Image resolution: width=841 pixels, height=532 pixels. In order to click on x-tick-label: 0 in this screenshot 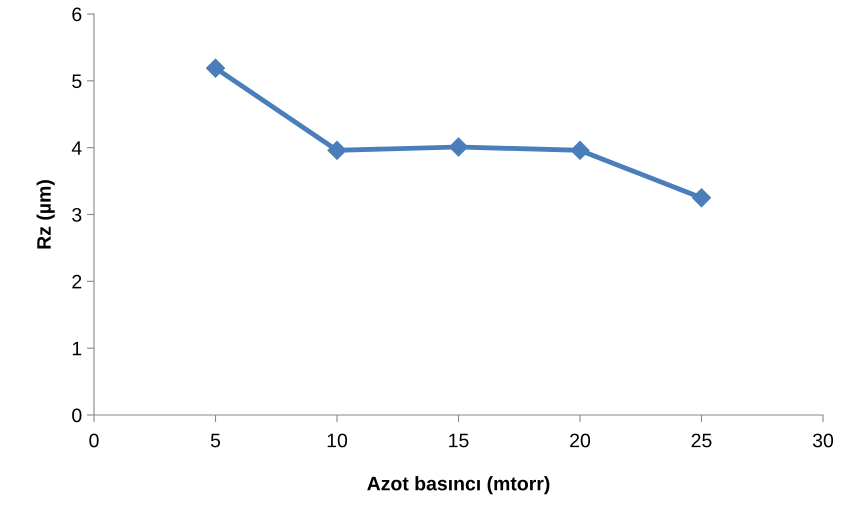, I will do `click(94, 441)`.